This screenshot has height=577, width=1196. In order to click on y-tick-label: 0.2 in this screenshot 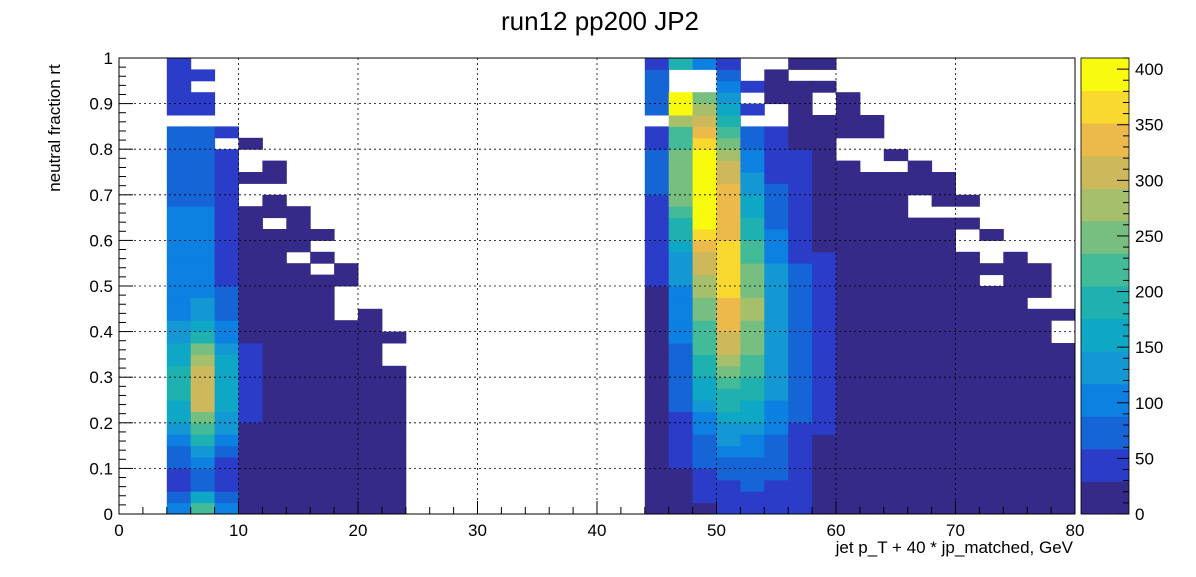, I will do `click(101, 423)`.